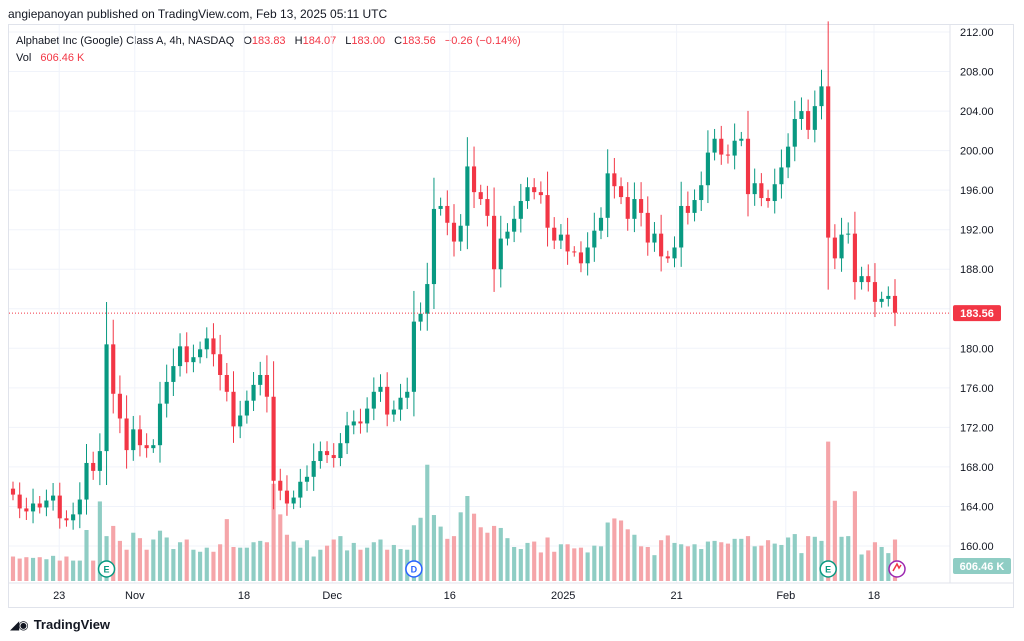  Describe the element at coordinates (897, 567) in the screenshot. I see `alert-icon-glyph` at that location.